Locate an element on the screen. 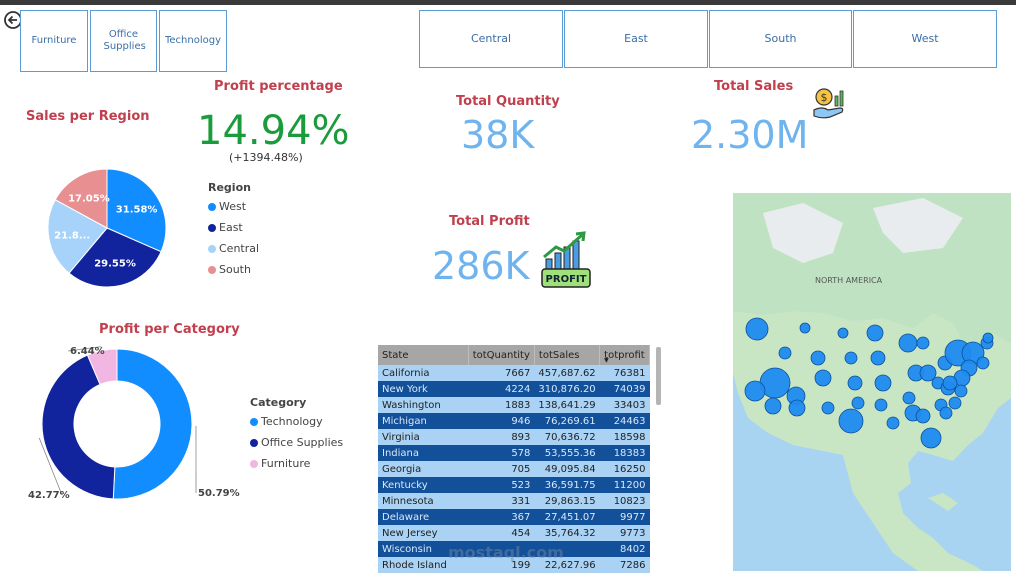 The width and height of the screenshot is (1016, 574). donut-slice-furniture is located at coordinates (102, 367).